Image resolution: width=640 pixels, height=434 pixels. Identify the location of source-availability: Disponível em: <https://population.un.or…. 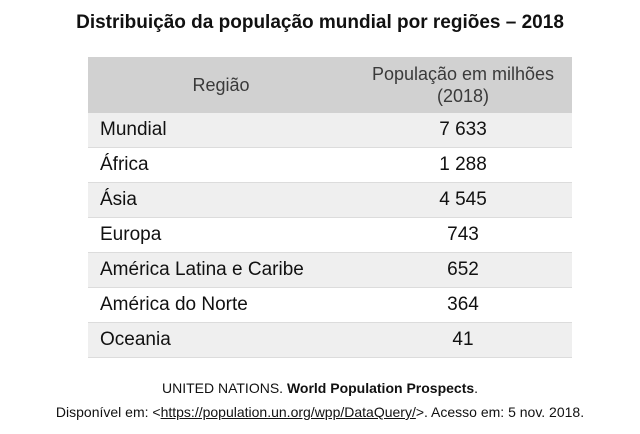
(320, 412).